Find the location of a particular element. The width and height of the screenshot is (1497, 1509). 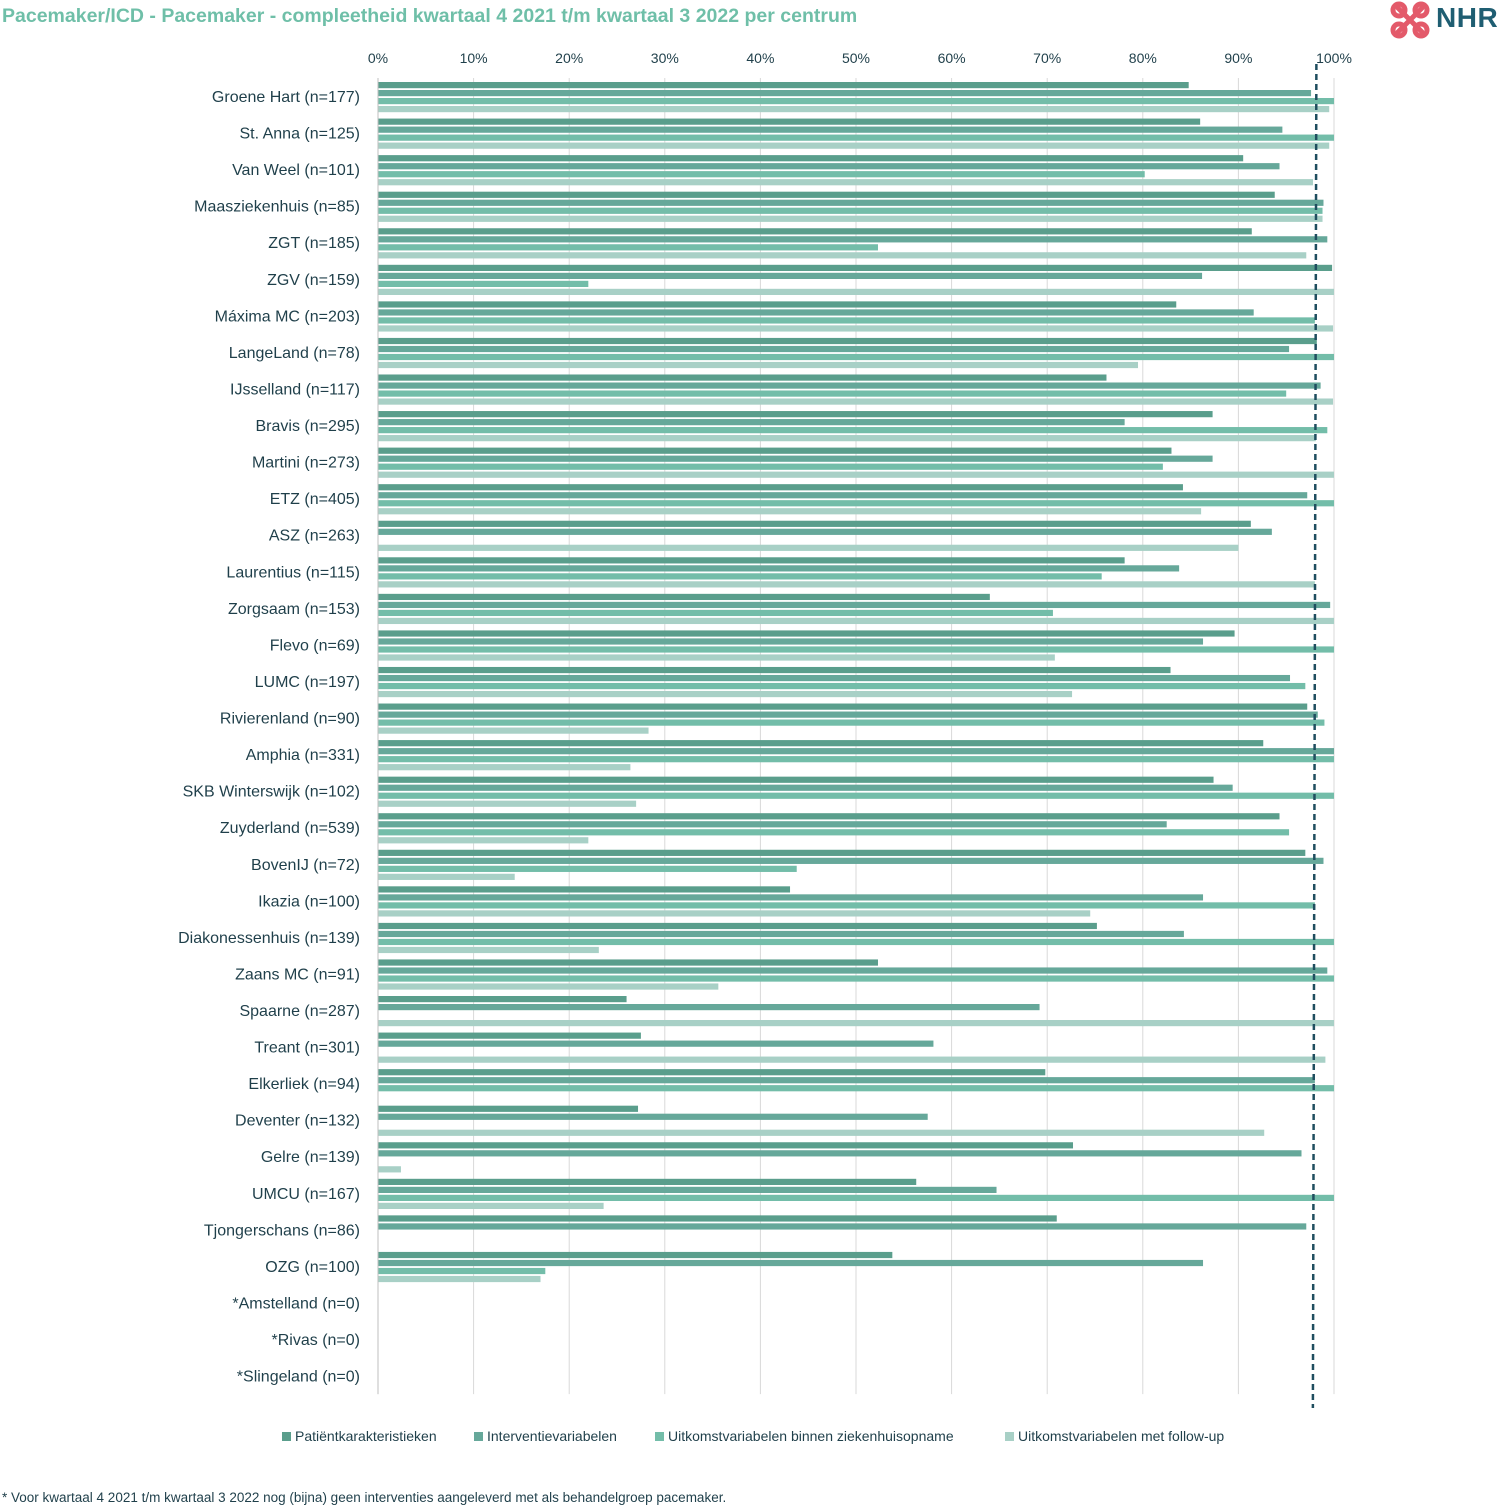

x-tick-label: 20% is located at coordinates (569, 58).